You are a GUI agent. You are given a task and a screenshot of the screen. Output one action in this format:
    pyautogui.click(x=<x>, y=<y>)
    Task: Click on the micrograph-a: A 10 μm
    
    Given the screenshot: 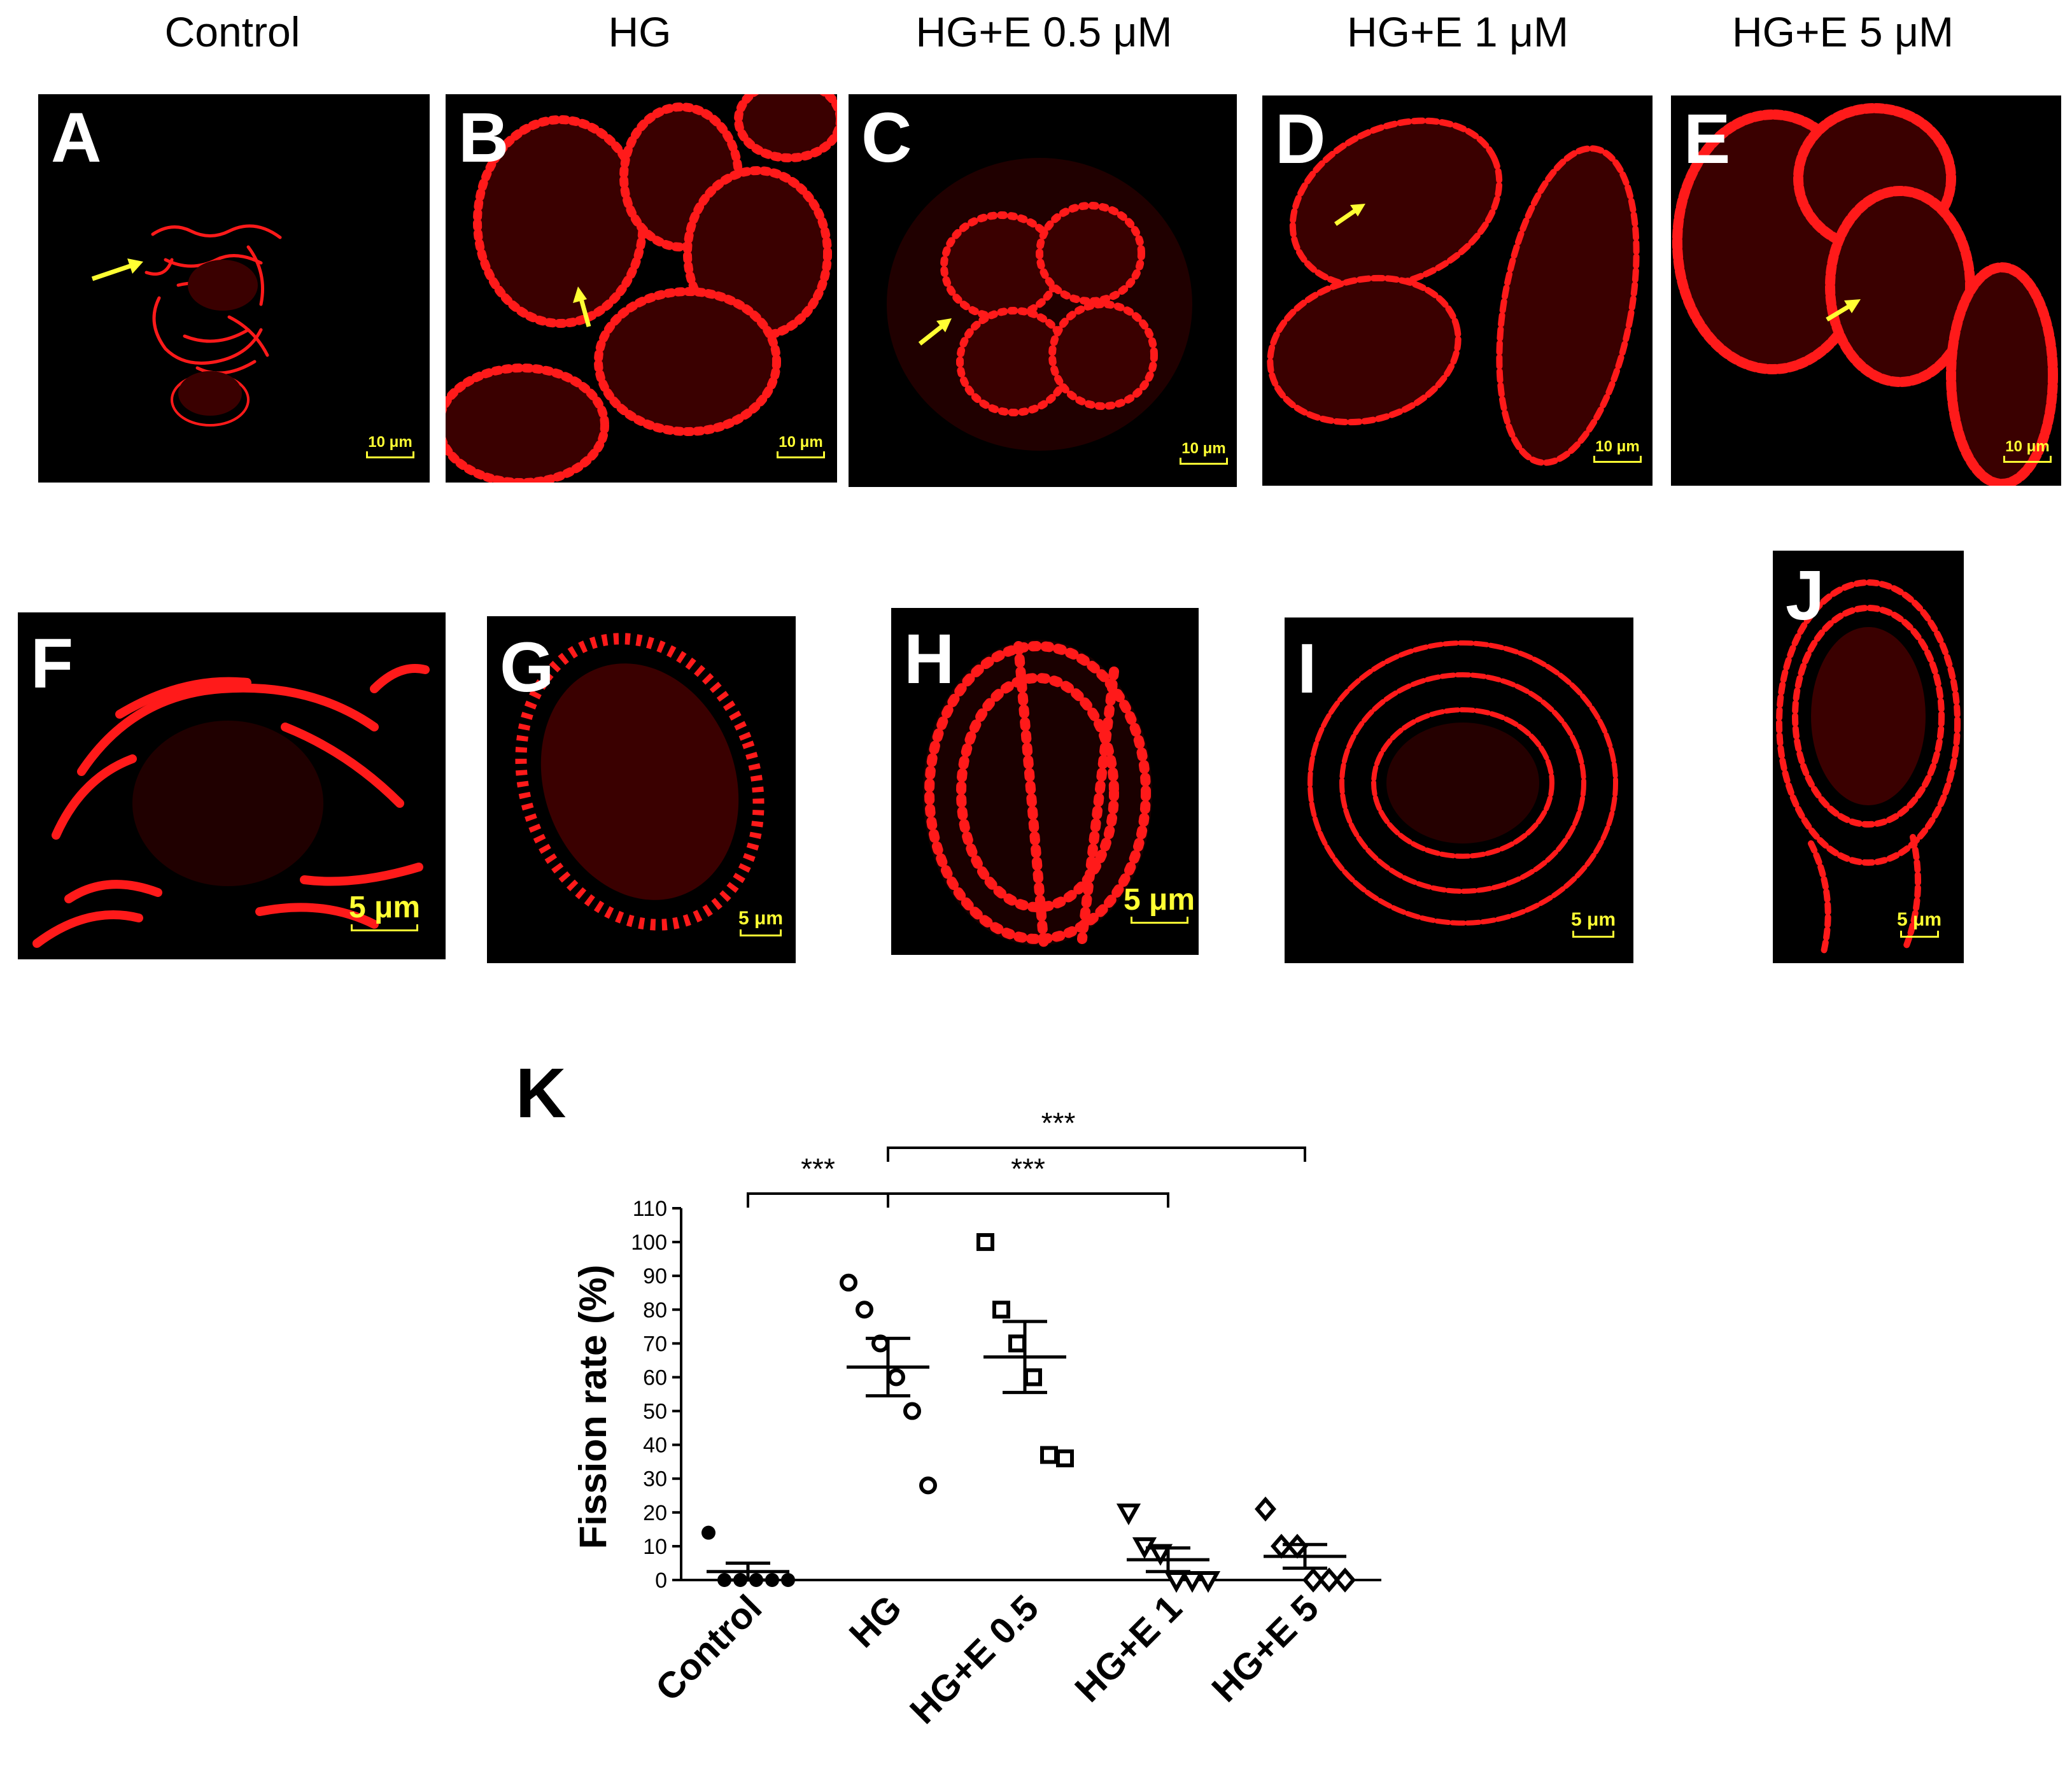 What is the action you would take?
    pyautogui.click(x=234, y=288)
    